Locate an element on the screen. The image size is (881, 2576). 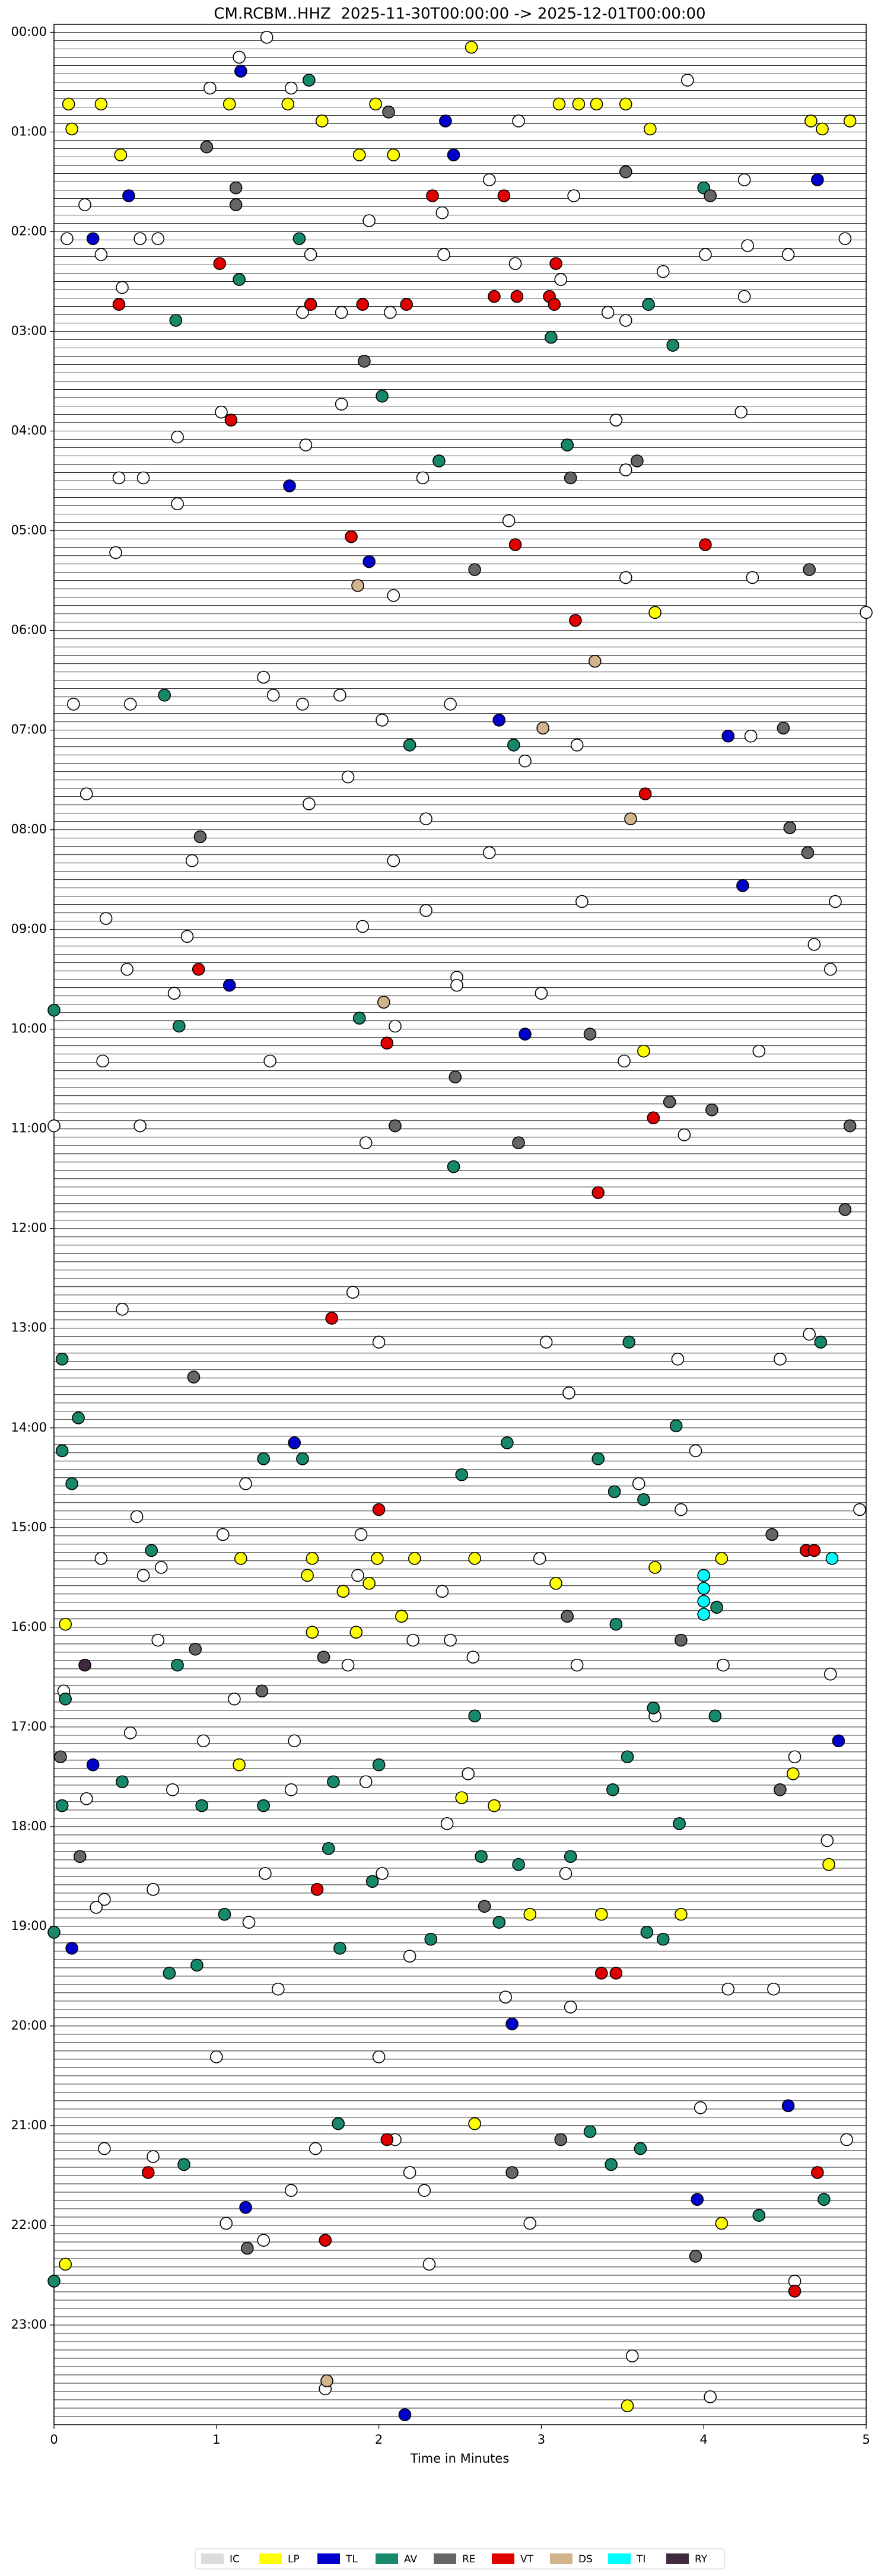
y-tick-label: 02:00 is located at coordinates (29, 231).